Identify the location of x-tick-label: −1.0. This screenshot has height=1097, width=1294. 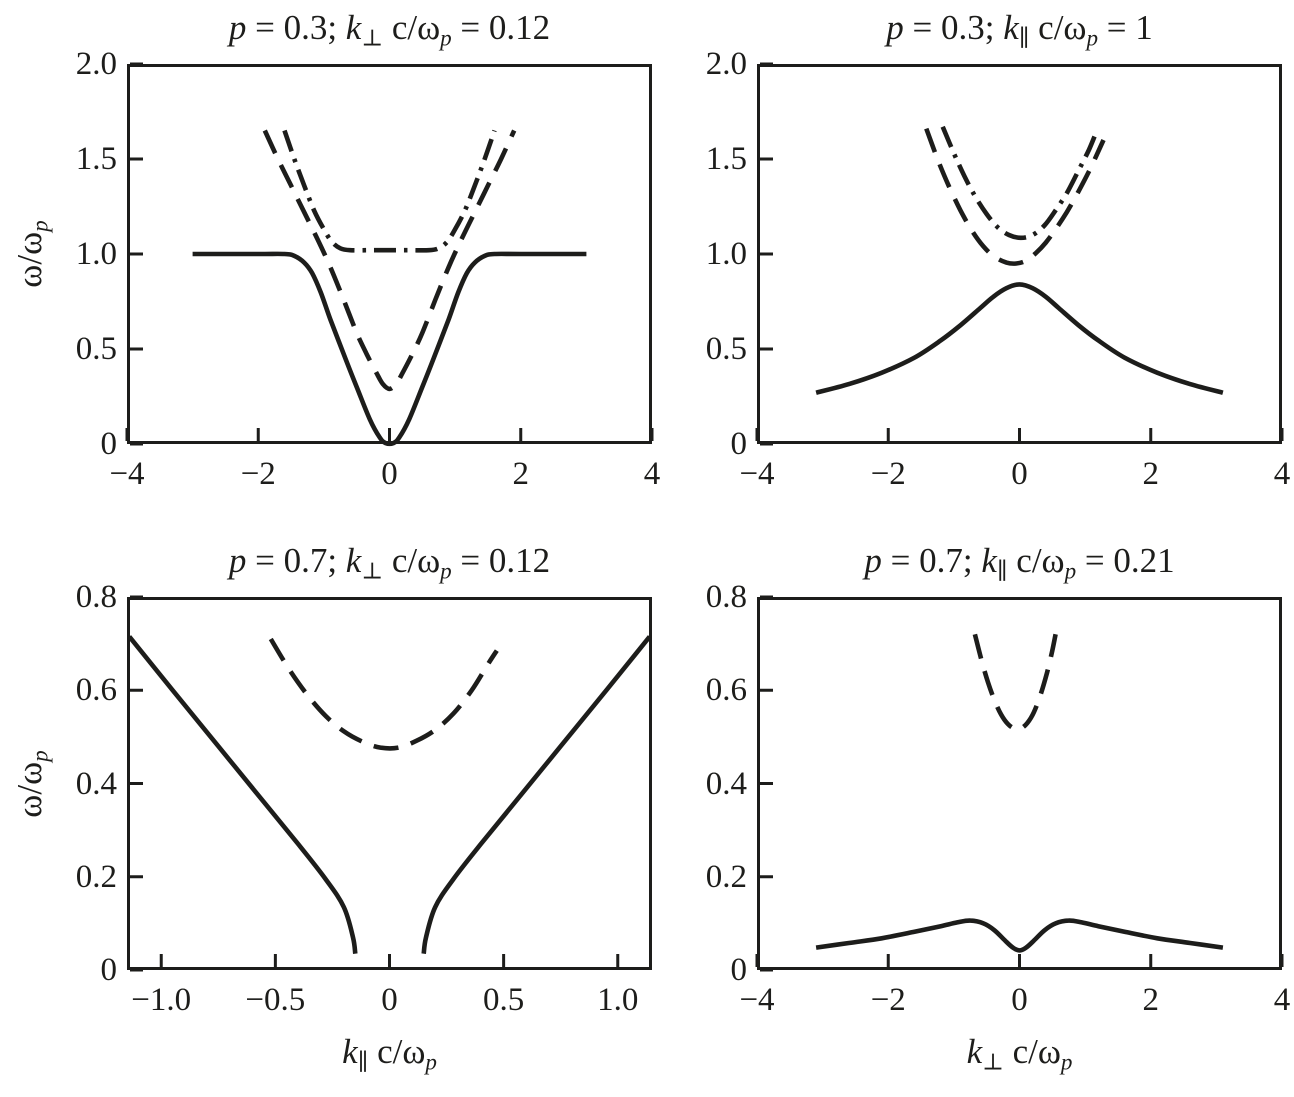
(161, 1000).